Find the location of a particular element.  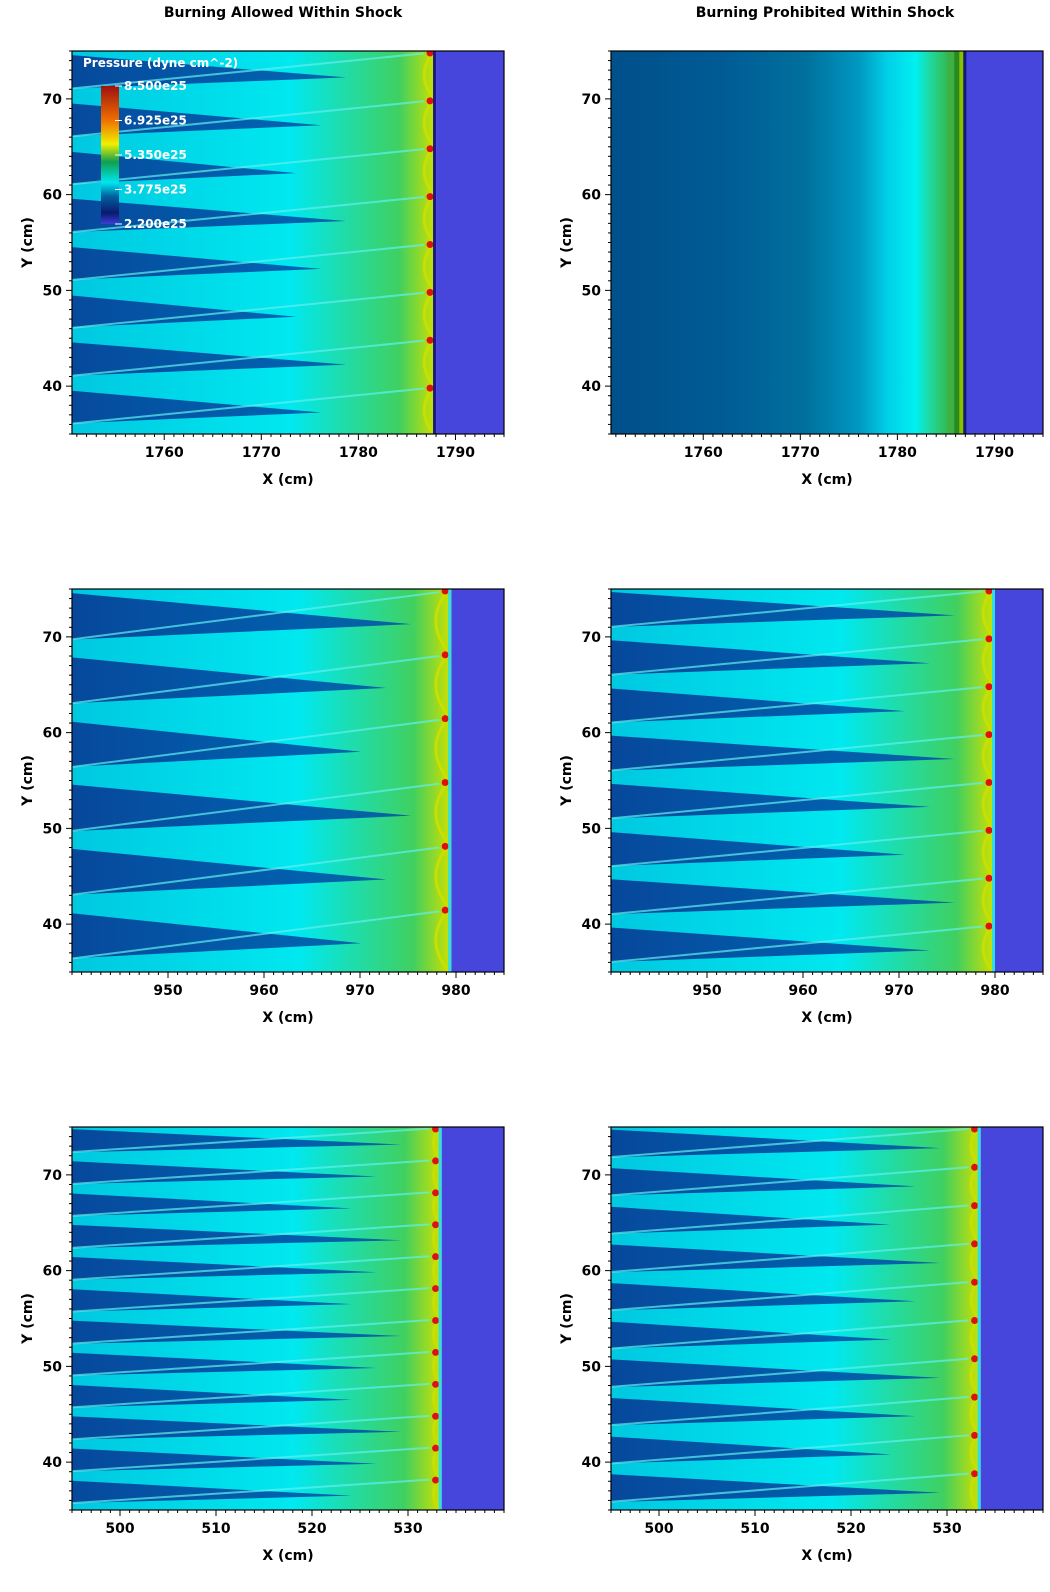

panel-top-right: 1760 1770 1780 1790 40 50 60 70 X (cm) Y (cm) is located at coordinates (801, 269).